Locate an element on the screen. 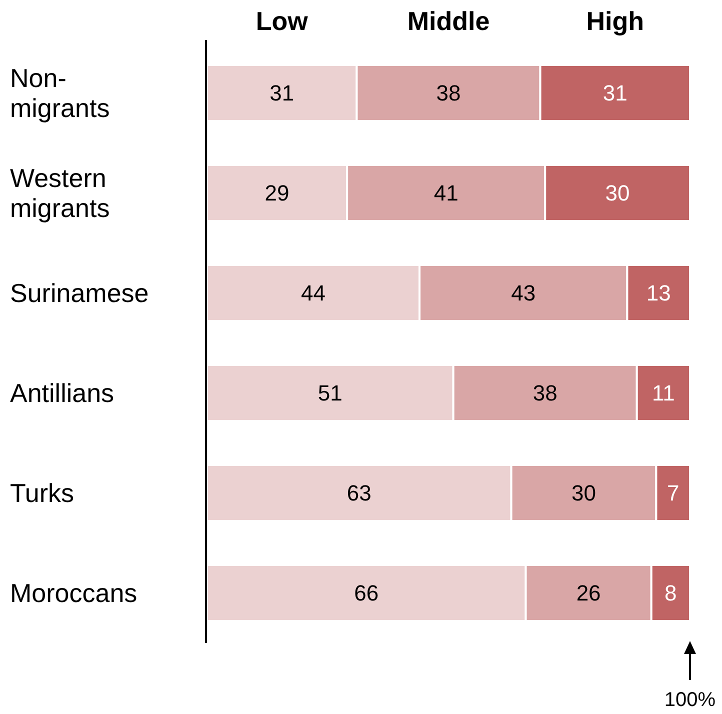  y-tick-label: Antillians is located at coordinates (62, 393).